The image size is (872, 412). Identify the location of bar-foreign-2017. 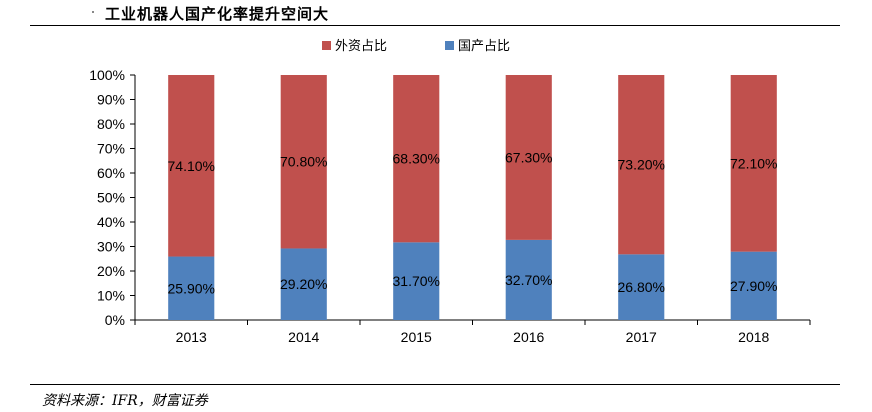
(641, 165).